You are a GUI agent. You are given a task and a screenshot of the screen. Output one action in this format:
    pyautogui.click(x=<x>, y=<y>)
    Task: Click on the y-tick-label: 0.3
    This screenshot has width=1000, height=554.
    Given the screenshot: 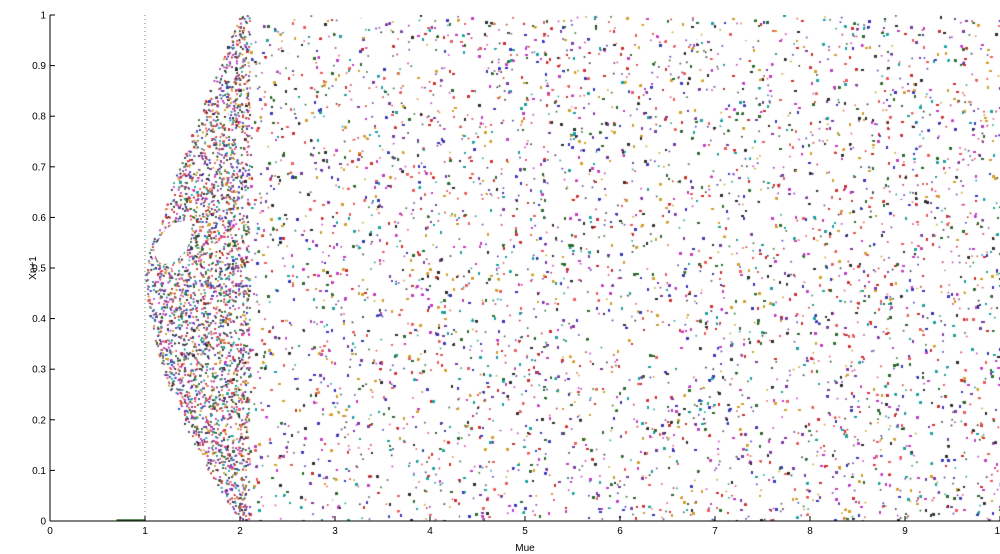 What is the action you would take?
    pyautogui.click(x=39, y=370)
    